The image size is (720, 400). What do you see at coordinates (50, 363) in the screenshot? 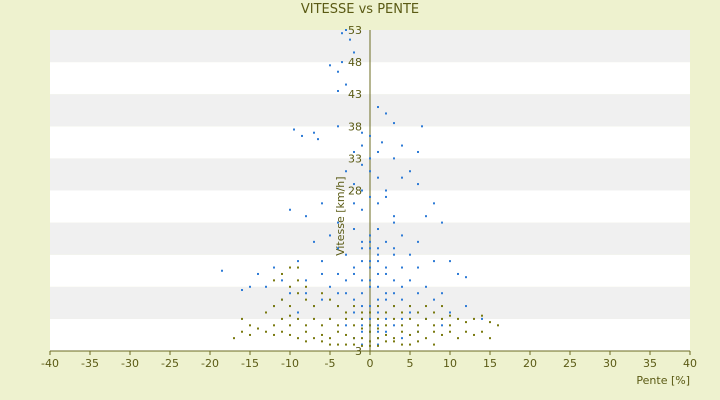
I see `x-tick-label: -40` at bounding box center [50, 363].